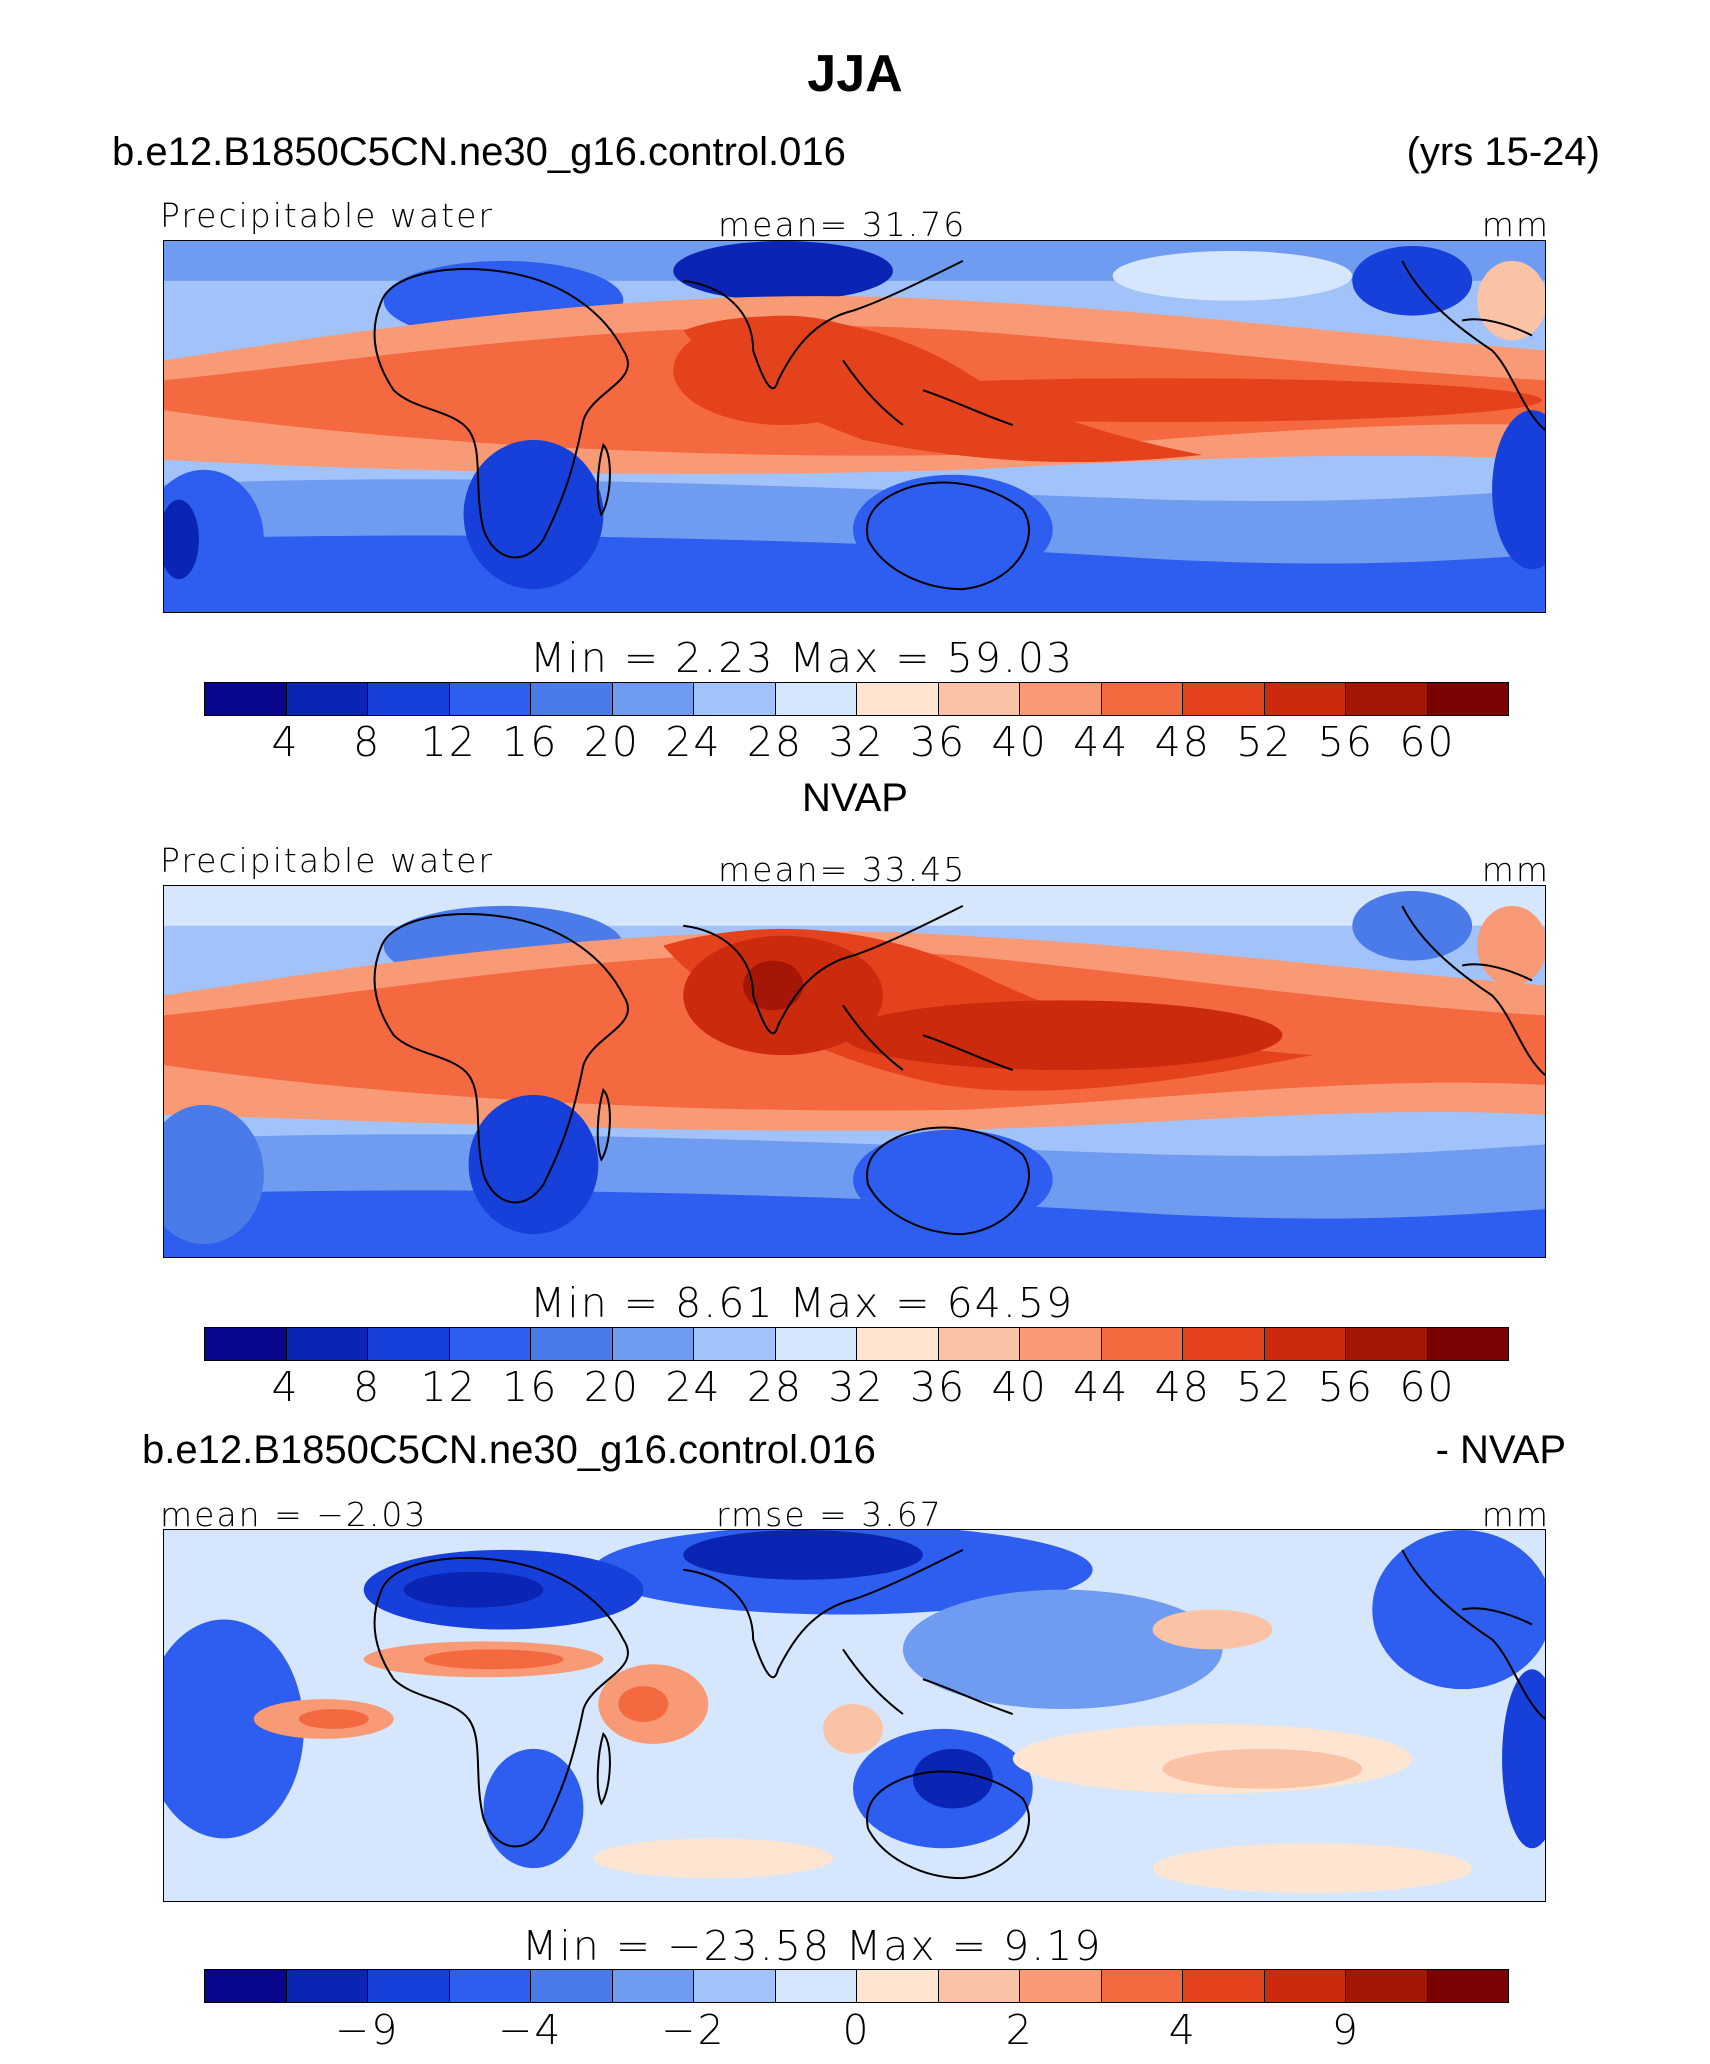 The height and width of the screenshot is (2064, 1710). I want to click on colorbar-obs, so click(856, 1344).